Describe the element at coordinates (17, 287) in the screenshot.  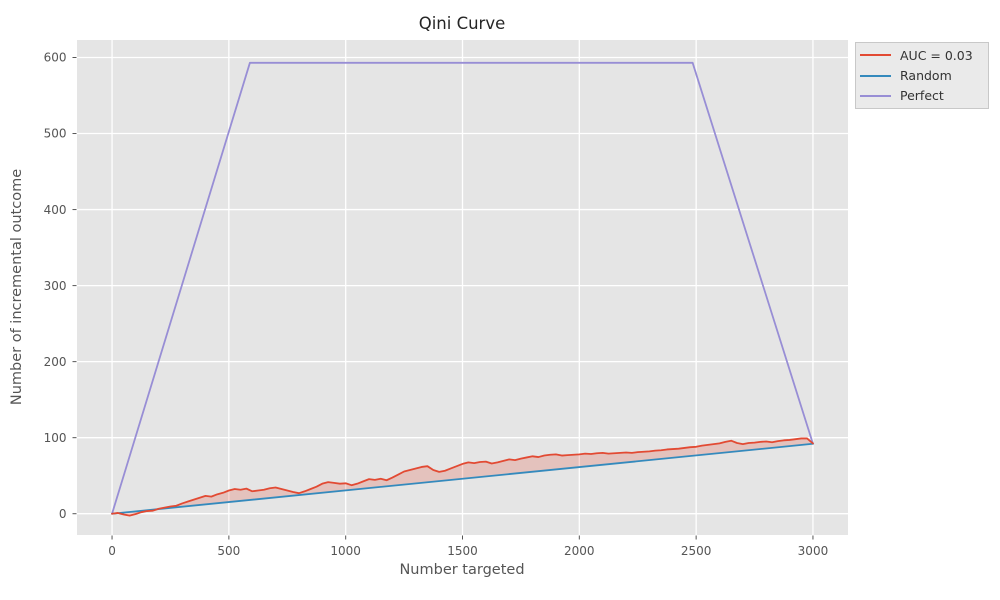
I see `y-axis-label: Number of incremental outcome` at that location.